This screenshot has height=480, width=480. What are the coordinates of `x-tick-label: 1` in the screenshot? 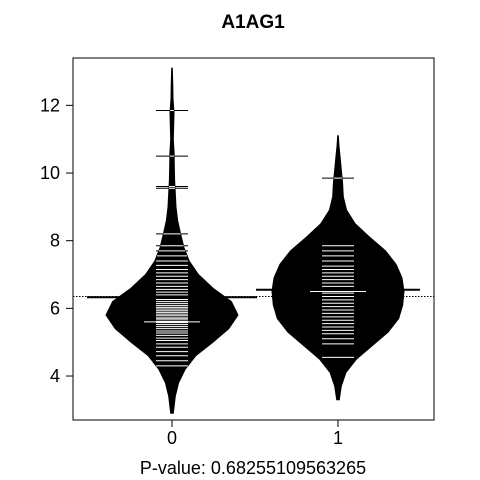 It's located at (338, 438).